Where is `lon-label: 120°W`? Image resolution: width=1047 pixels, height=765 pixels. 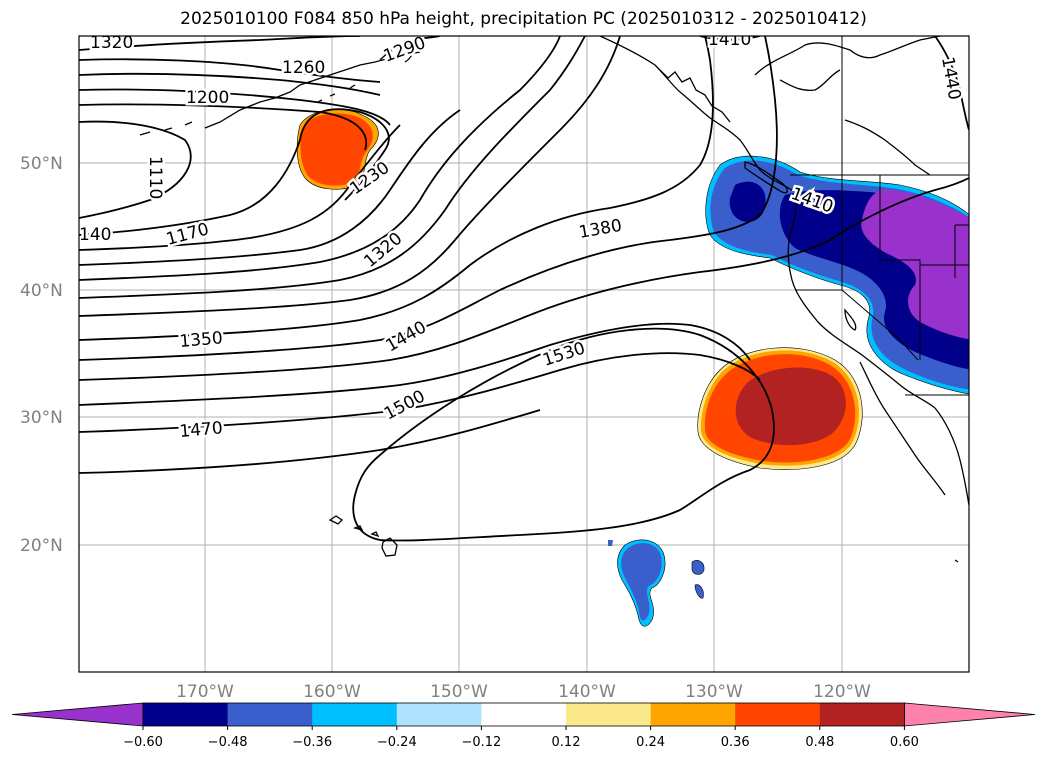
lon-label: 120°W is located at coordinates (842, 692).